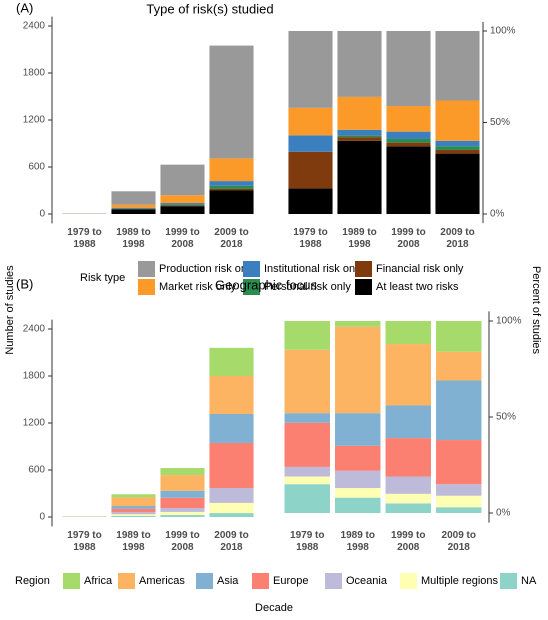 The width and height of the screenshot is (548, 620). Describe the element at coordinates (42, 517) in the screenshot. I see `y-tick-label: 0` at that location.